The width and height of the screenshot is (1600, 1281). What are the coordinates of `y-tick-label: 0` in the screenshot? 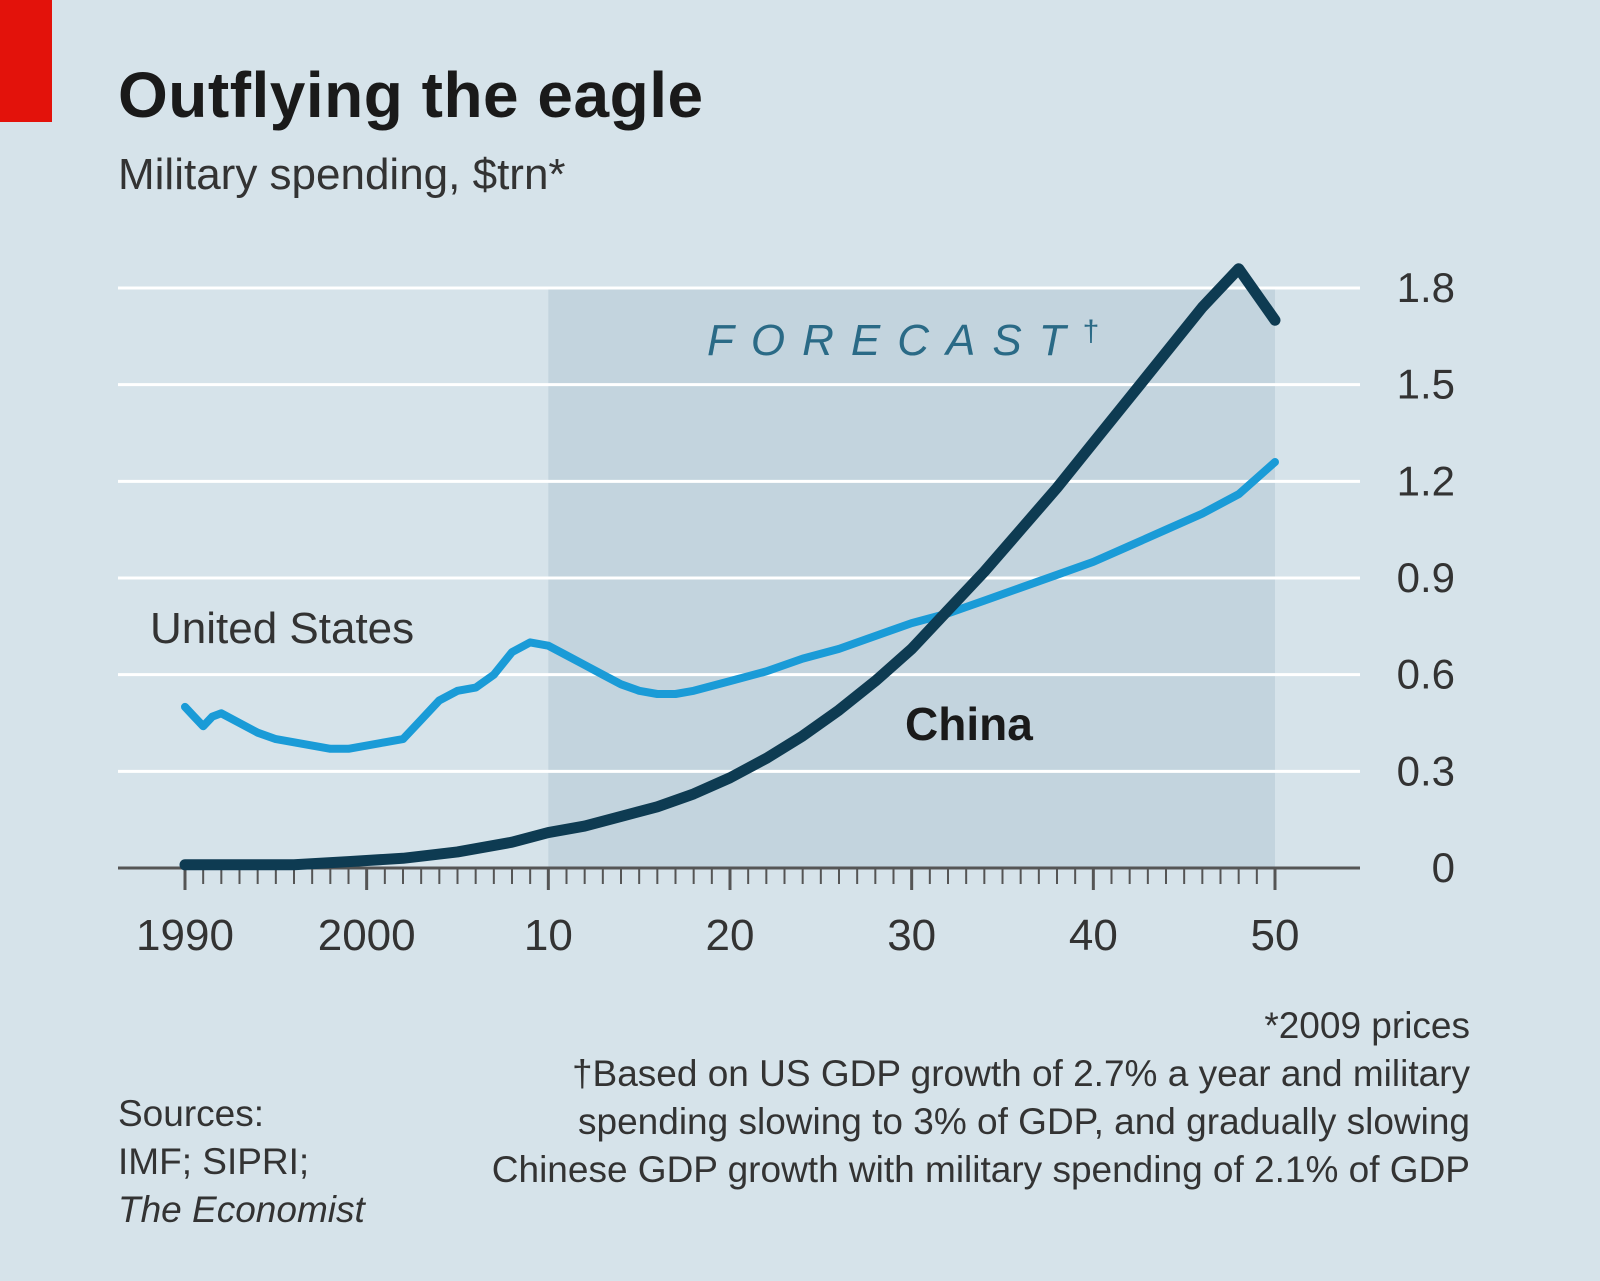 It's located at (1443, 867).